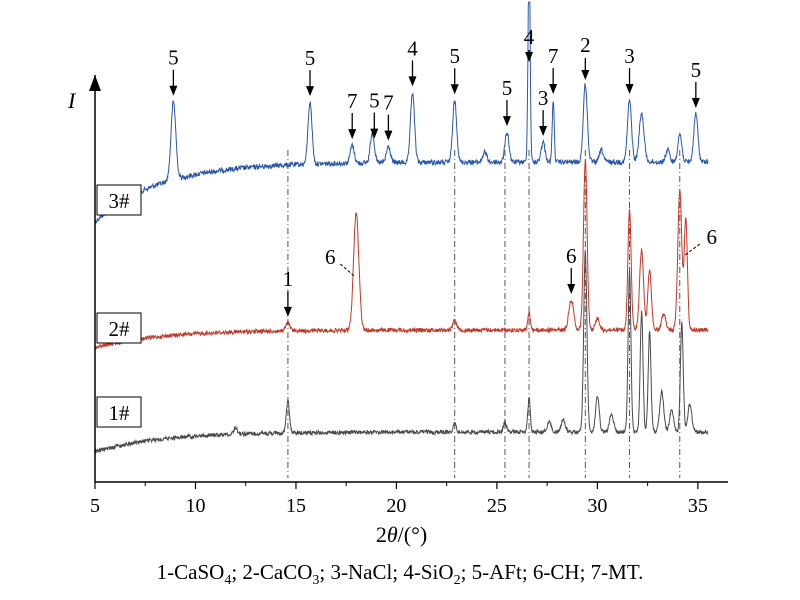 This screenshot has width=800, height=600. Describe the element at coordinates (457, 581) in the screenshot. I see `caption-subscript: 2` at that location.